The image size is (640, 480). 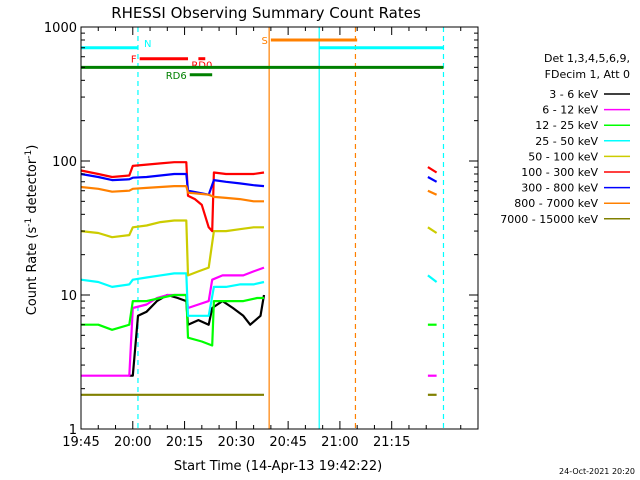 I want to click on flag-label-4: RD6, so click(x=176, y=76).